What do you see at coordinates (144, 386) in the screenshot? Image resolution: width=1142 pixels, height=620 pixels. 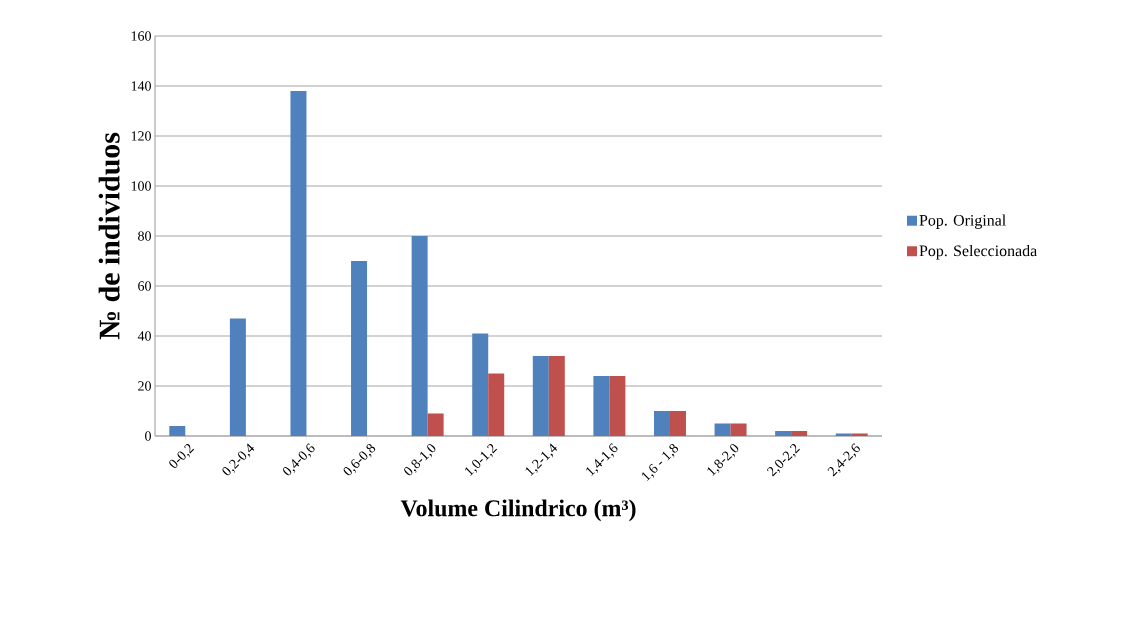 I see `y-tick-label: 20` at bounding box center [144, 386].